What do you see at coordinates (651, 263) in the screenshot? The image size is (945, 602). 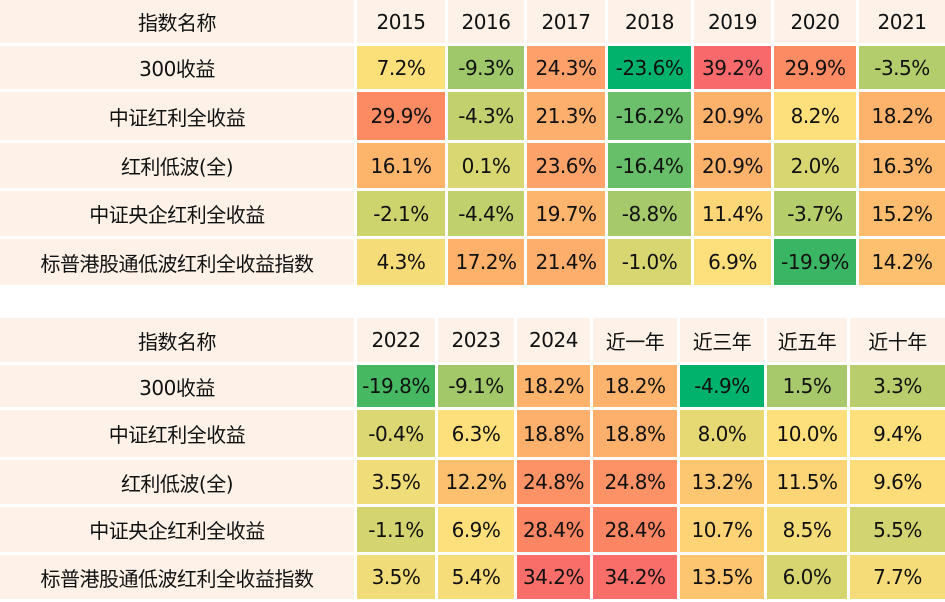 I see `return-value-cell: -1.0%` at bounding box center [651, 263].